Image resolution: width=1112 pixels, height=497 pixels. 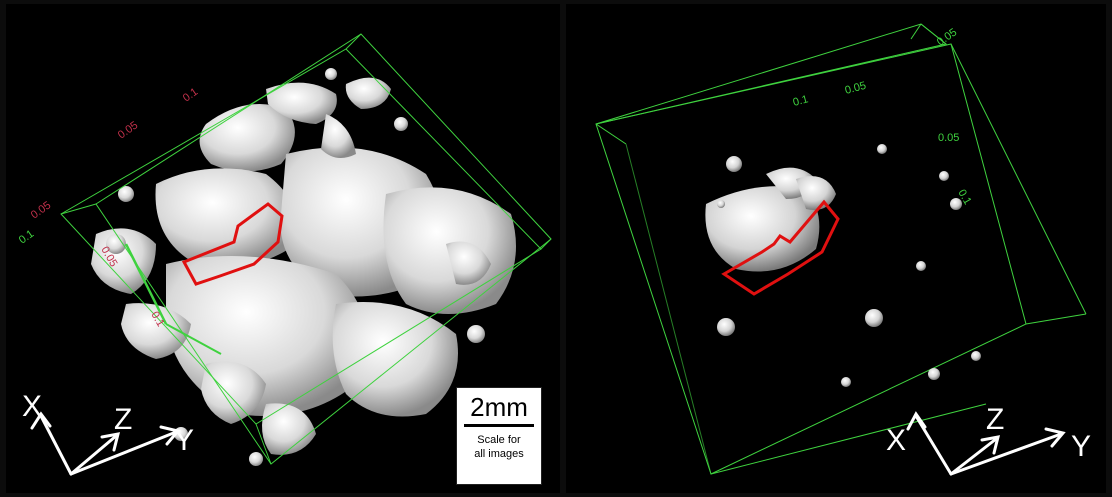 I want to click on scale-bar-legend: 2mm Scale for all images, so click(x=499, y=436).